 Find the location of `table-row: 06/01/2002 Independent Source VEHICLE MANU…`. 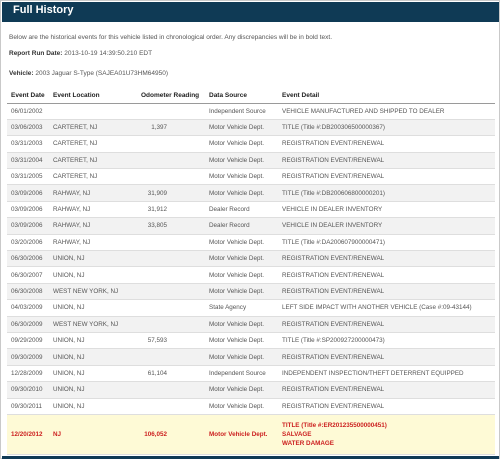

table-row: 06/01/2002 Independent Source VEHICLE MANU… is located at coordinates (251, 111).